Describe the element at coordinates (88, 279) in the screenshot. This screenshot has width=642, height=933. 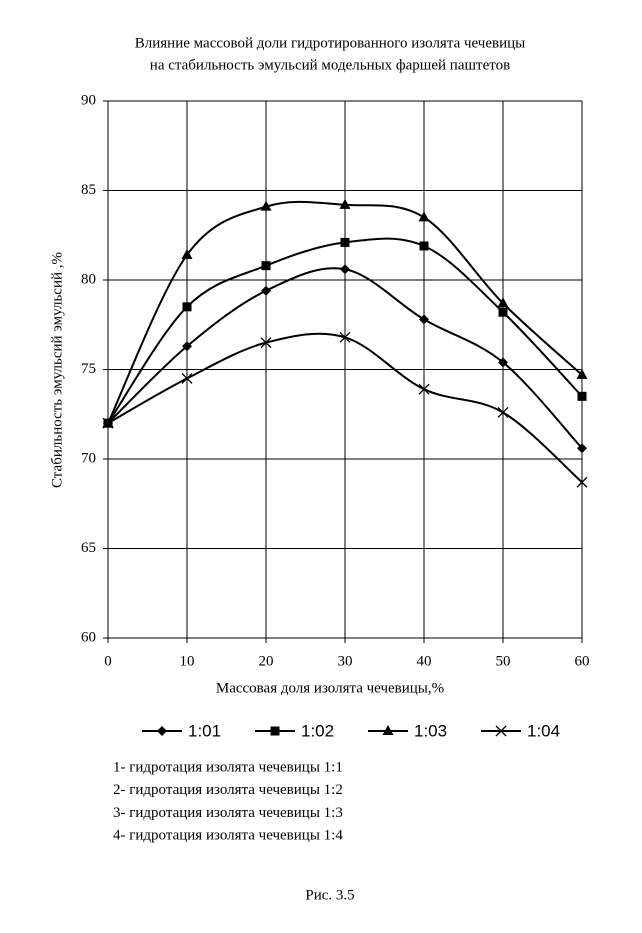
I see `y-tick-label: 80` at that location.